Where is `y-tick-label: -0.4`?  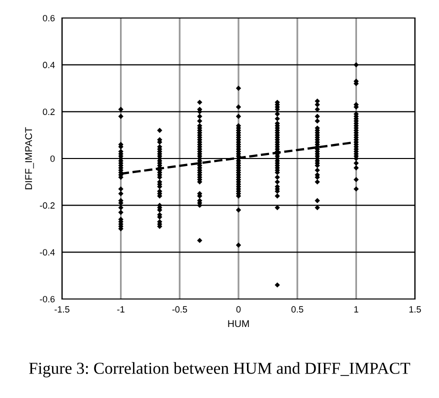
y-tick-label: -0.4 is located at coordinates (47, 252).